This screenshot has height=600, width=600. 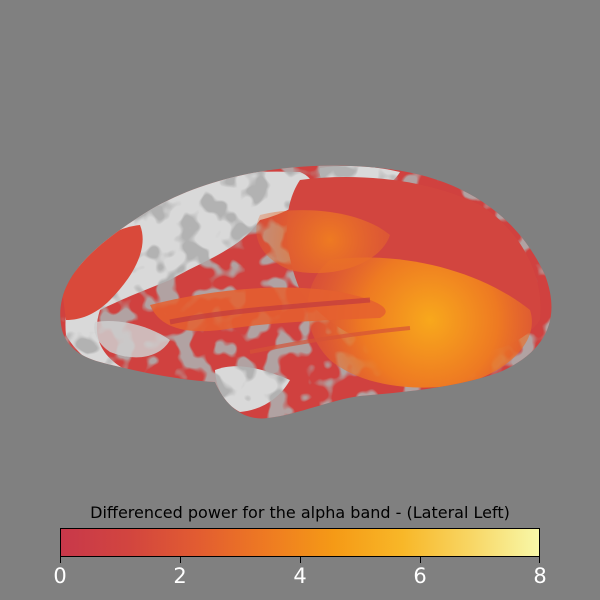 What do you see at coordinates (540, 576) in the screenshot?
I see `colorbar-tick-label: 8` at bounding box center [540, 576].